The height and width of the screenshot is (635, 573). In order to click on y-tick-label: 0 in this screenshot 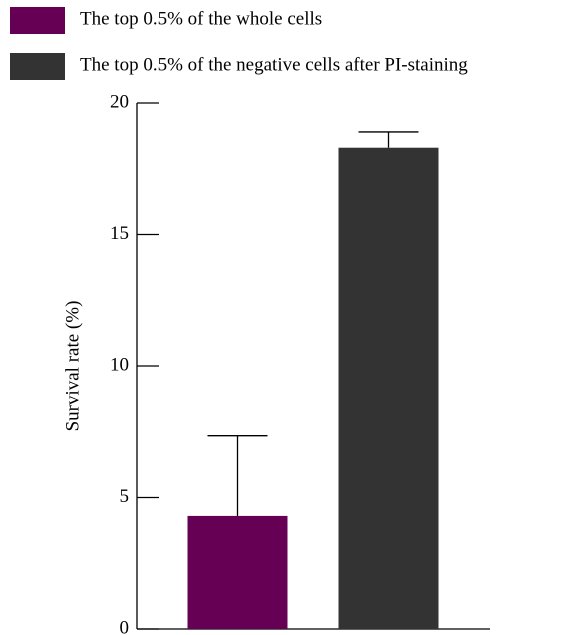, I will do `click(125, 626)`.